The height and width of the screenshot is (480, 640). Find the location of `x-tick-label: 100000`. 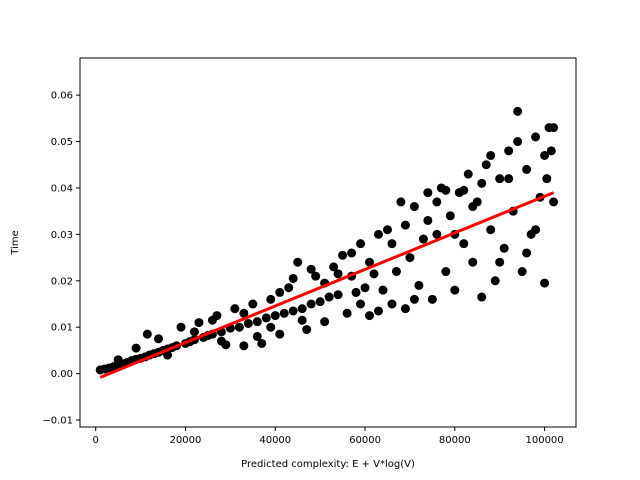

x-tick-label: 100000 is located at coordinates (544, 440).